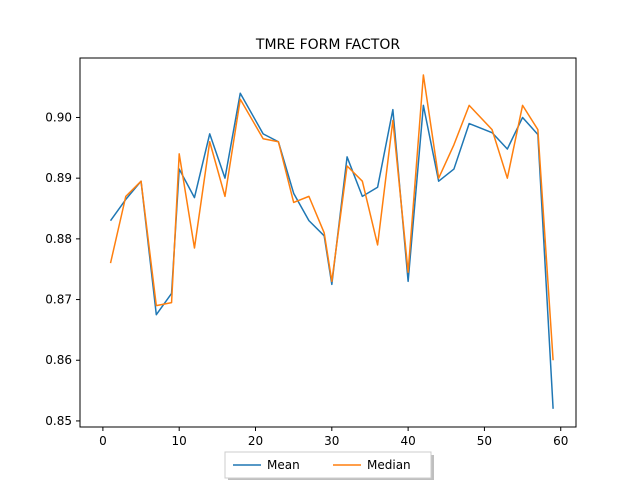 The image size is (640, 480). Describe the element at coordinates (560, 441) in the screenshot. I see `x-tick-label: 60` at that location.